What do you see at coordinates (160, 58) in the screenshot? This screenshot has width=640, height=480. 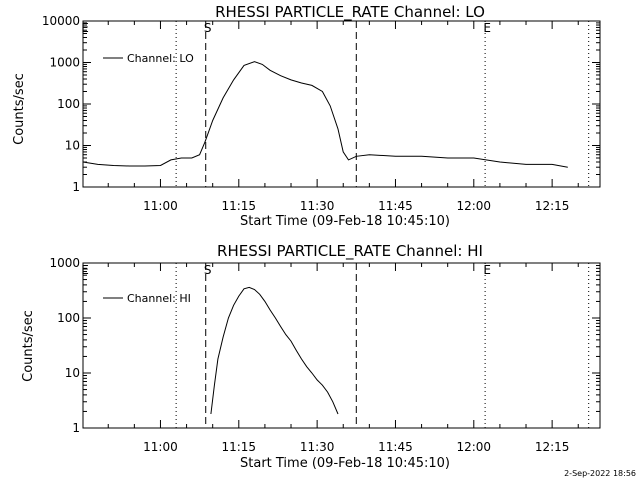 I see `legend-label: Channel: LO` at bounding box center [160, 58].